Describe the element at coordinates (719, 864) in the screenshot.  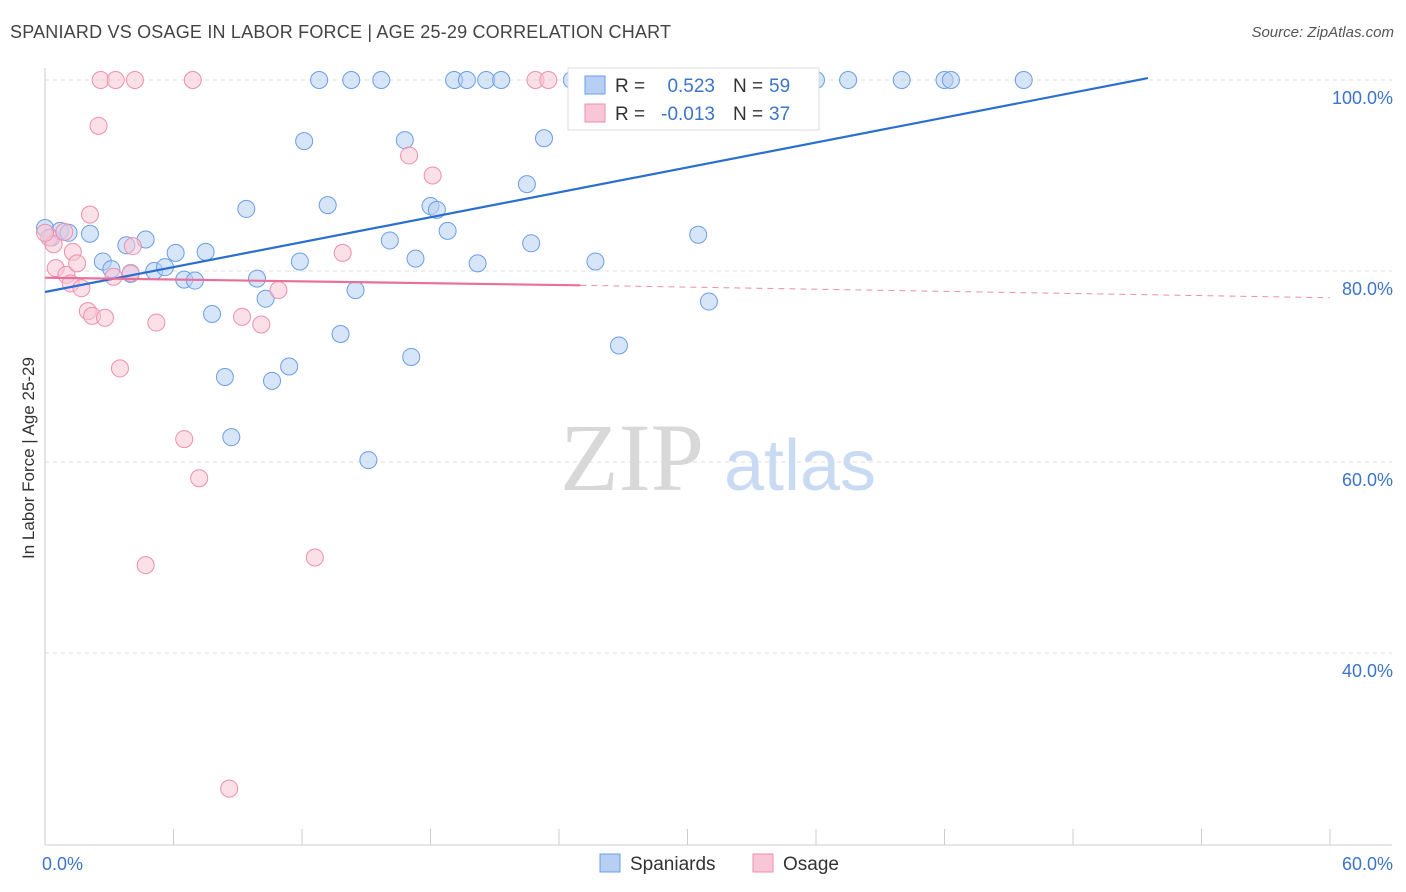
I see `series-legend: Spaniards Osage` at that location.